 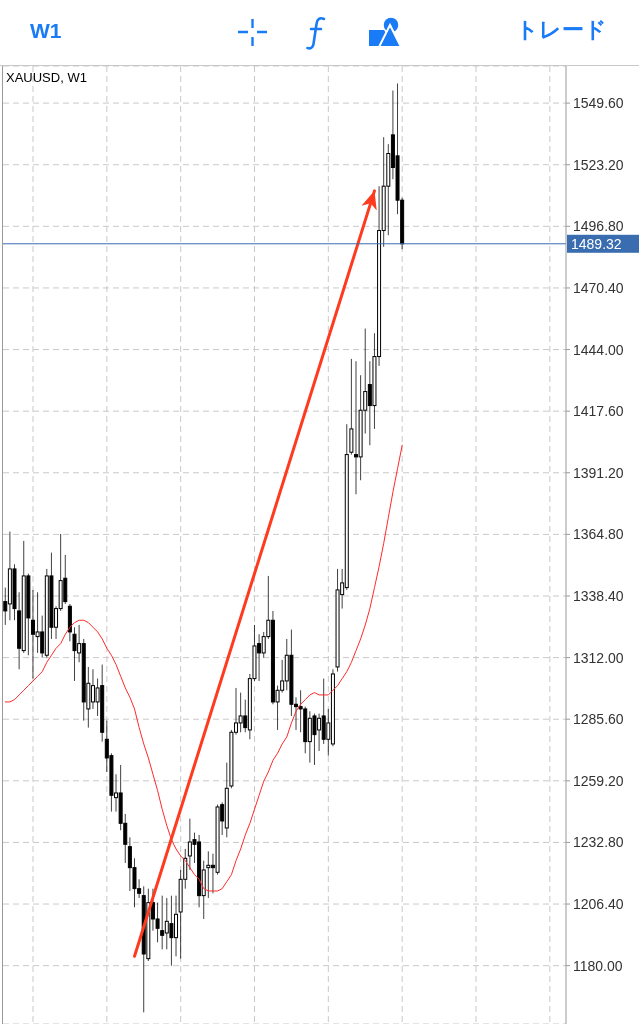 What do you see at coordinates (561, 30) in the screenshot?
I see `text: トレード` at bounding box center [561, 30].